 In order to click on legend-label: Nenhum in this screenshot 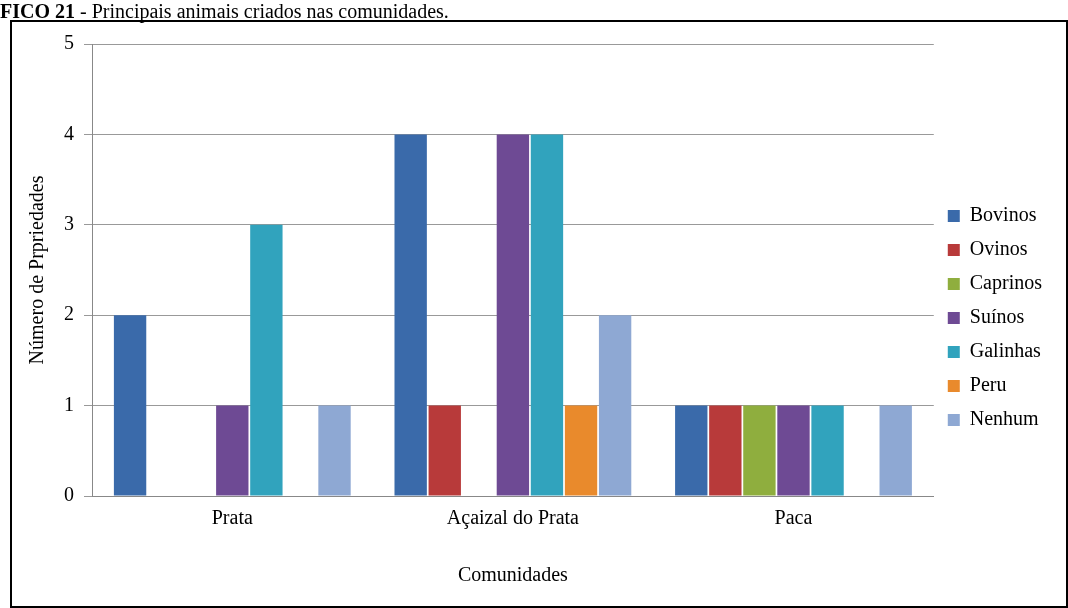, I will do `click(1004, 418)`.